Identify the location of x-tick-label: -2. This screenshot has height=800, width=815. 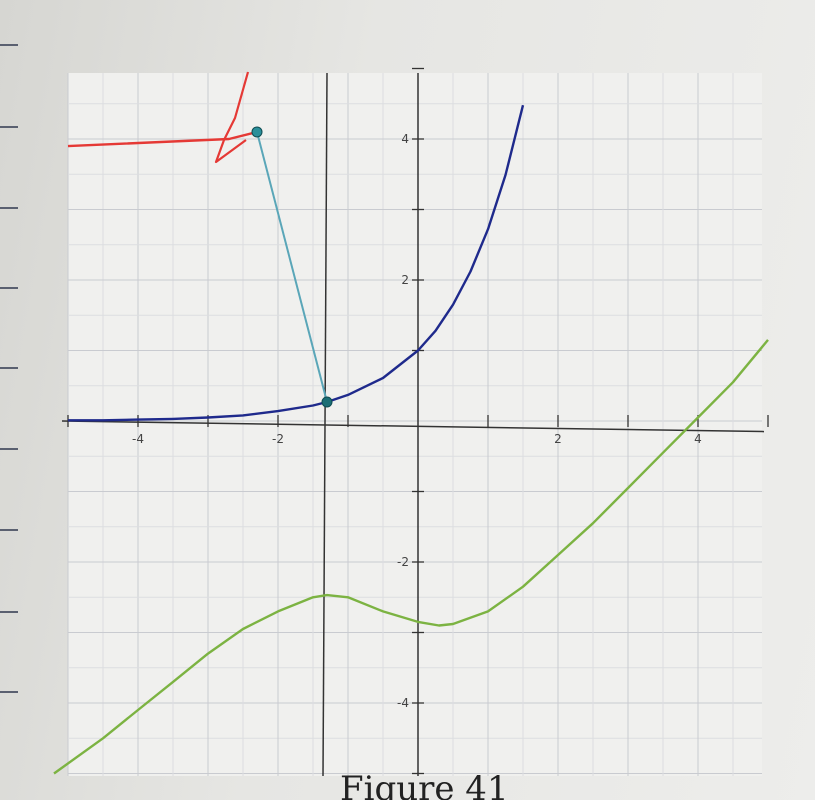
(278, 439).